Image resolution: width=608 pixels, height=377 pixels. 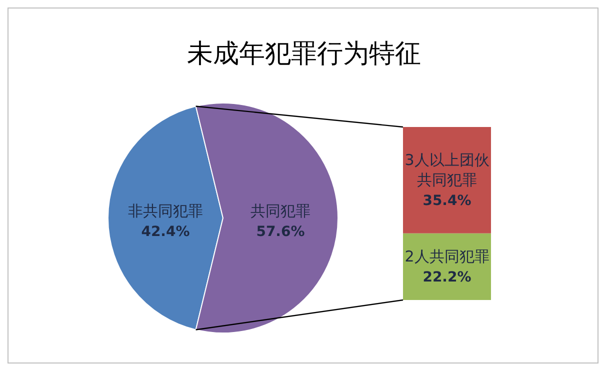 What do you see at coordinates (447, 257) in the screenshot?
I see `series-label: 2人共同犯罪` at bounding box center [447, 257].